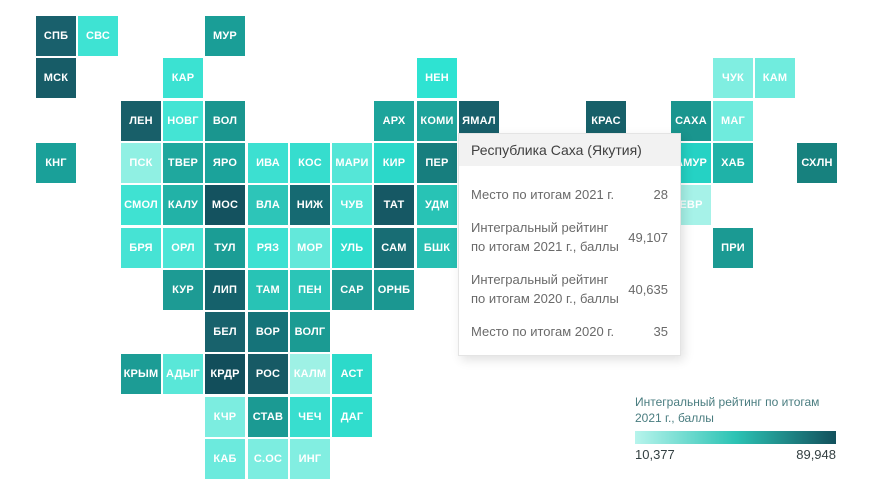 Image resolution: width=875 pixels, height=503 pixels. Describe the element at coordinates (310, 290) in the screenshot. I see `region-tile: ПЕН` at that location.